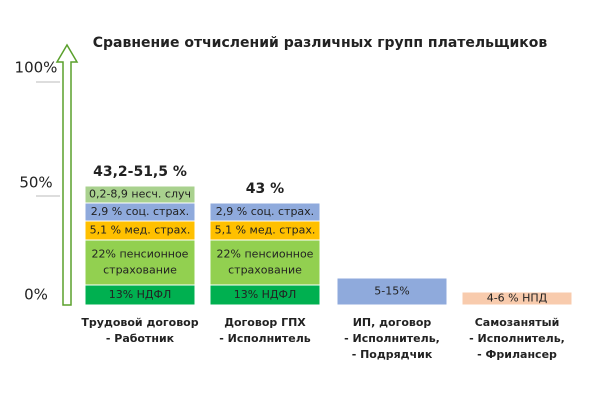 The width and height of the screenshot is (591, 408). I want to click on segment-label: 5-15%, so click(391, 291).